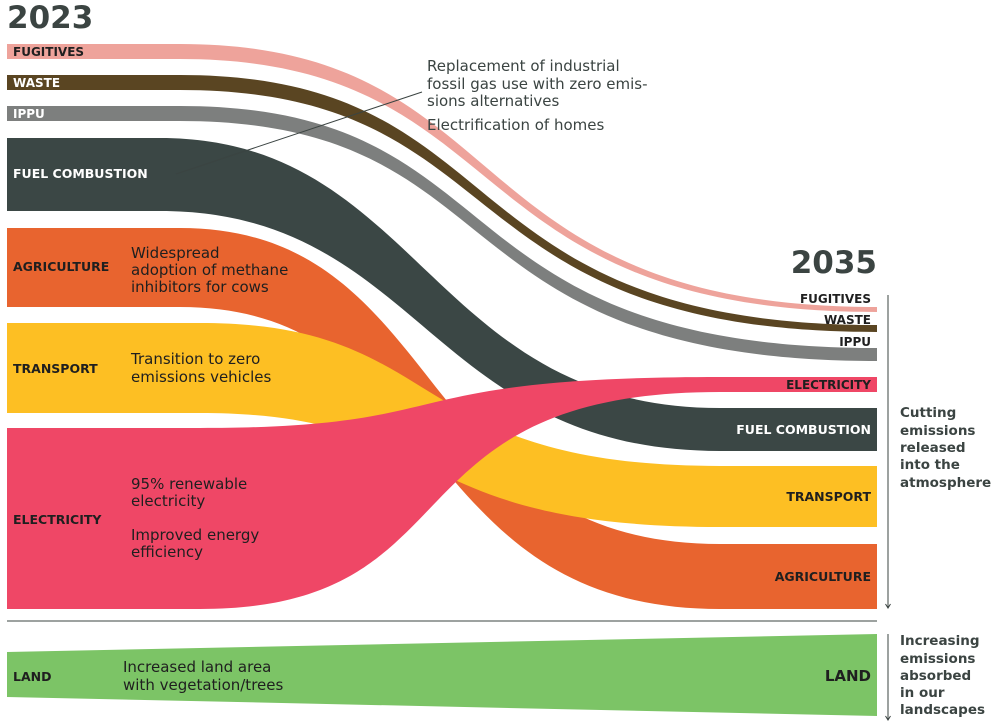 The height and width of the screenshot is (728, 1000). What do you see at coordinates (197, 667) in the screenshot?
I see `svg-text: Increased land area` at bounding box center [197, 667].